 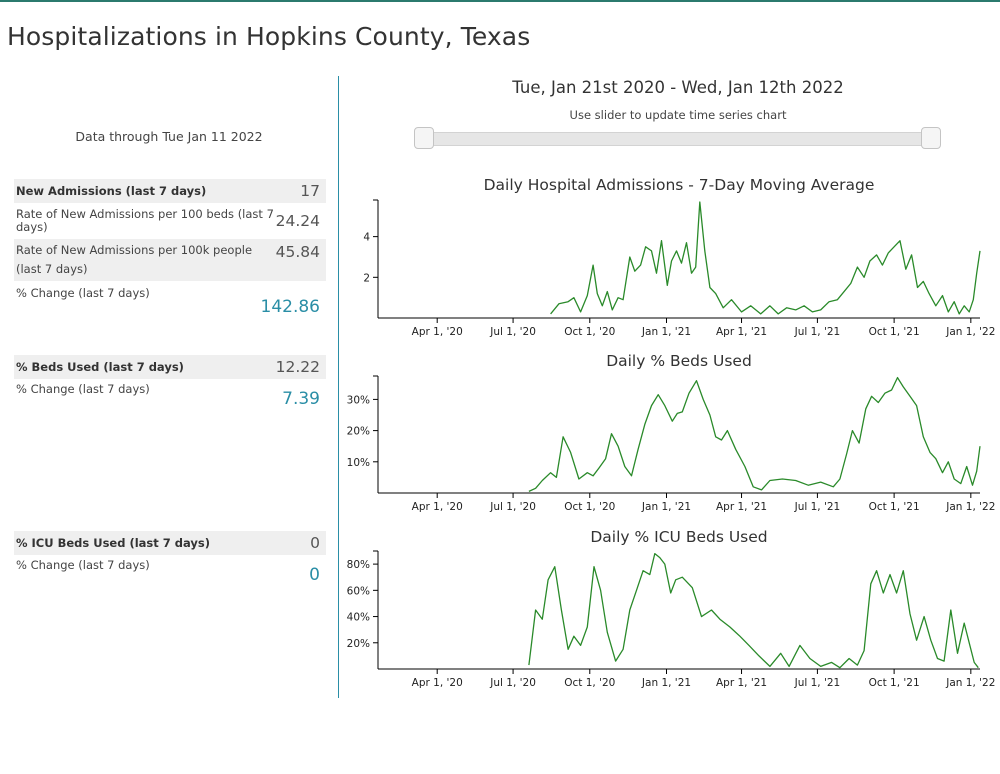 I want to click on stat-label: % Beds Used (last 7 days), so click(x=100, y=366).